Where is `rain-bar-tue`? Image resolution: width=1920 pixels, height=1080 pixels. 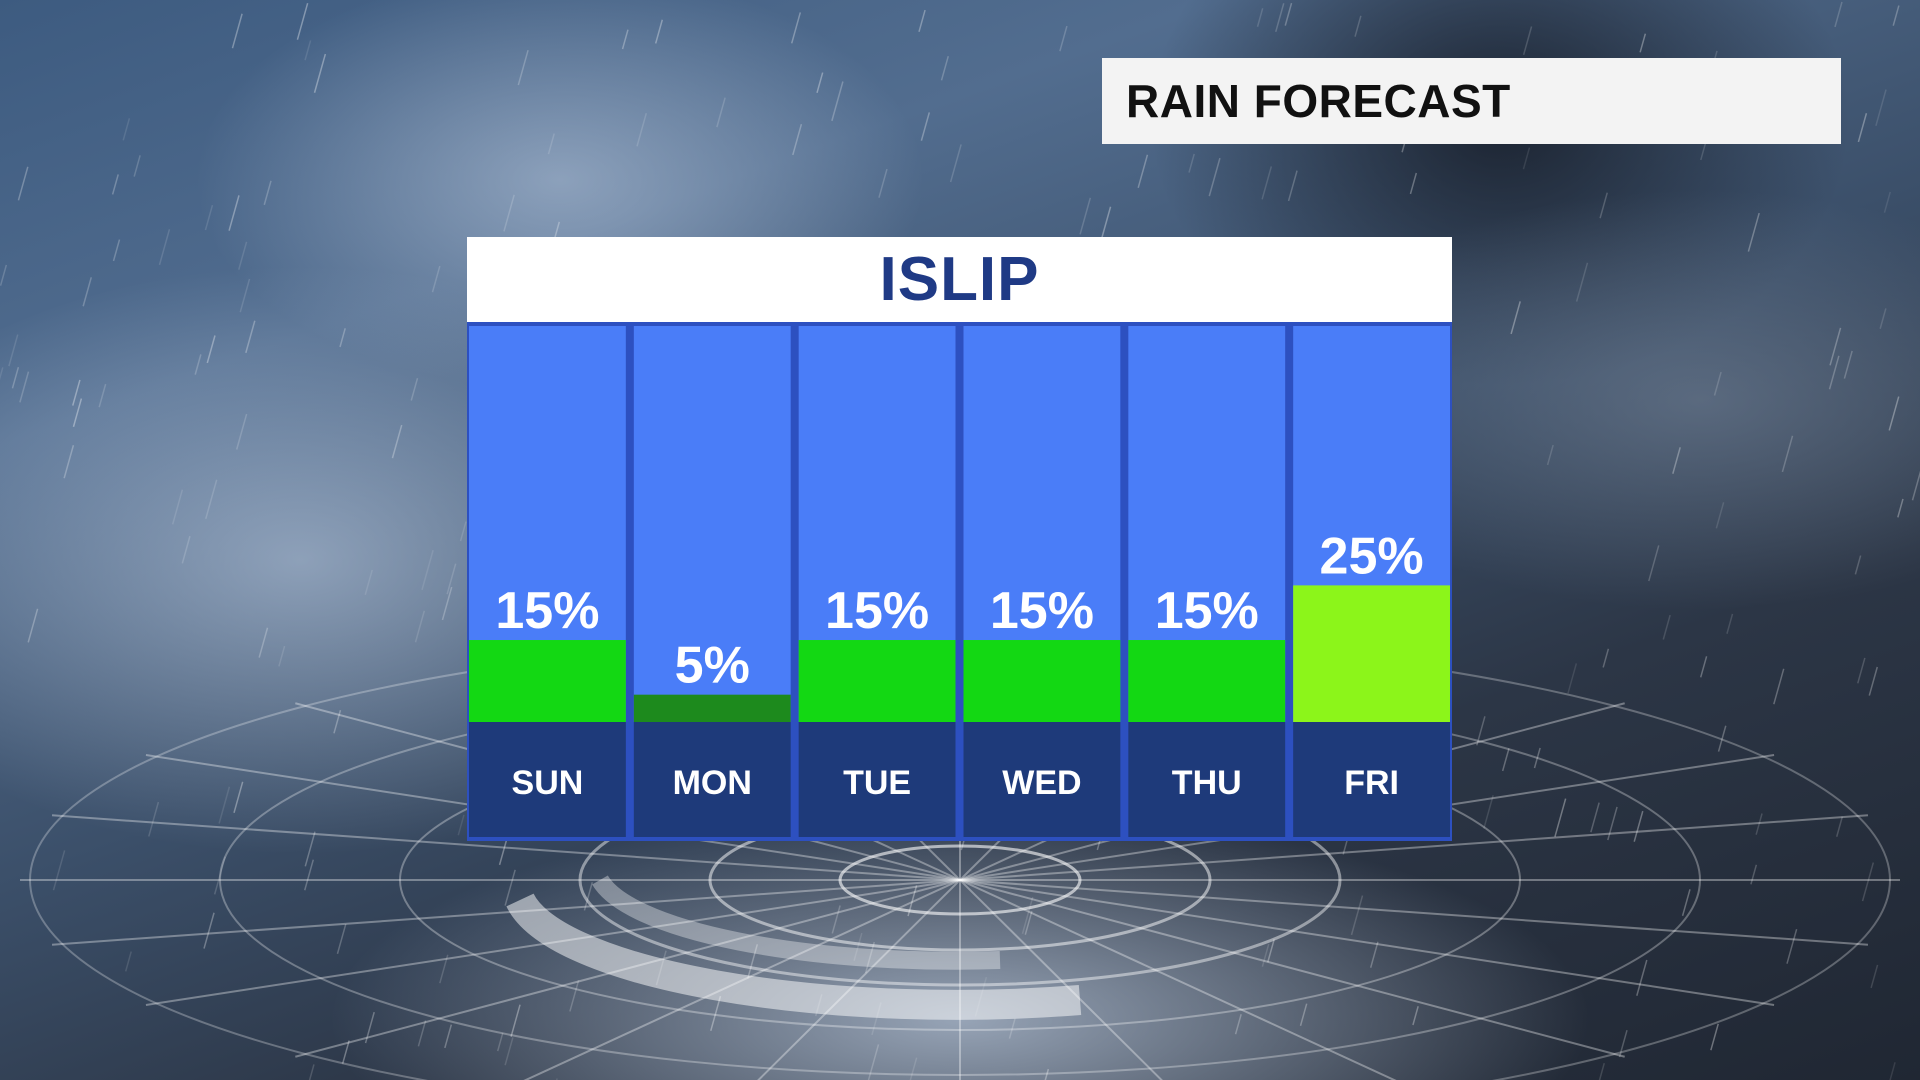 rain-bar-tue is located at coordinates (877, 681).